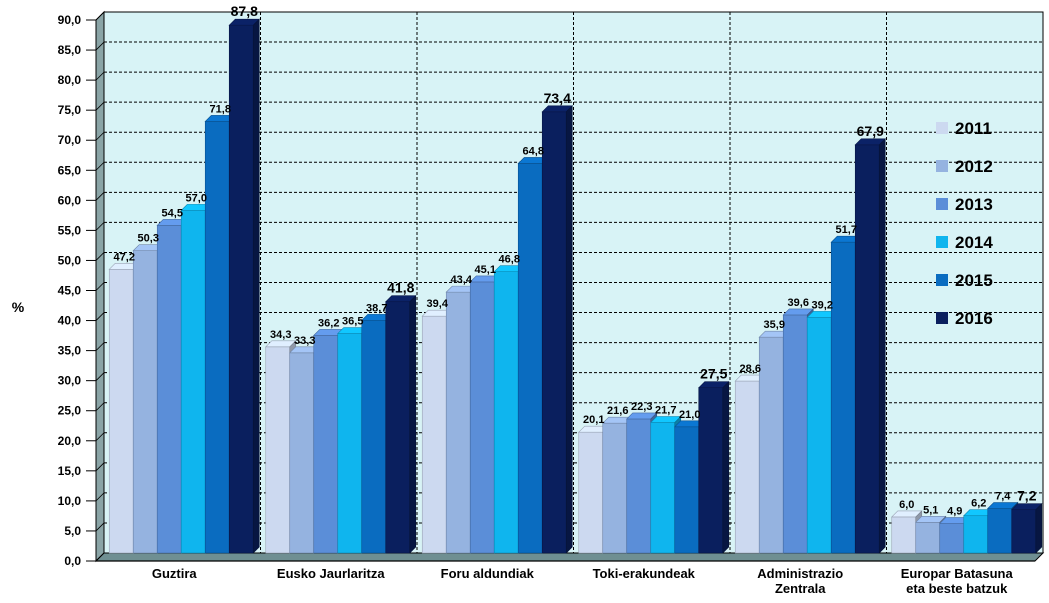 The width and height of the screenshot is (1049, 603). I want to click on data-label: 28,6, so click(750, 369).